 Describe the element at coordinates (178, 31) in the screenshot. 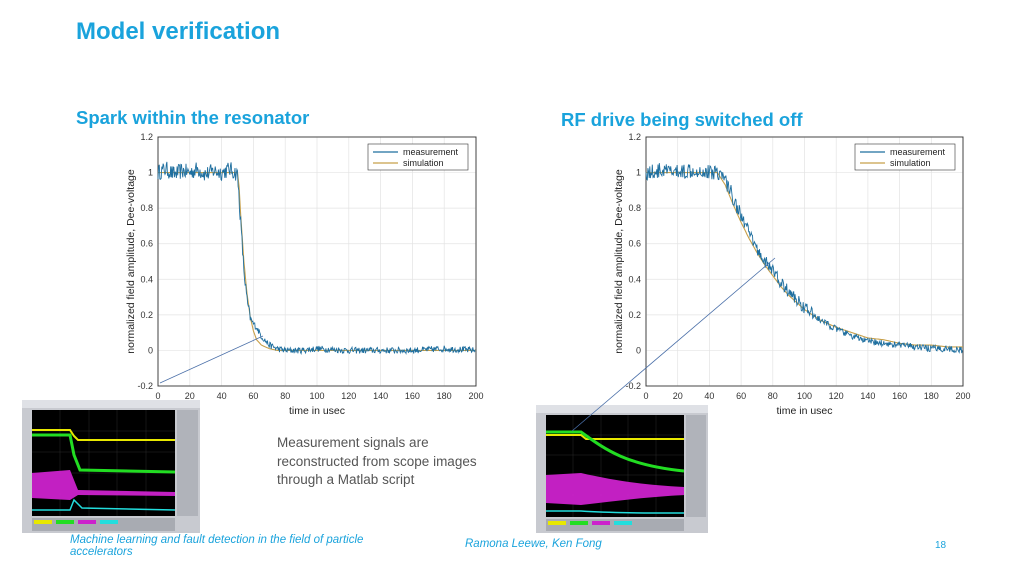

I see `slide-title: Model verification` at that location.